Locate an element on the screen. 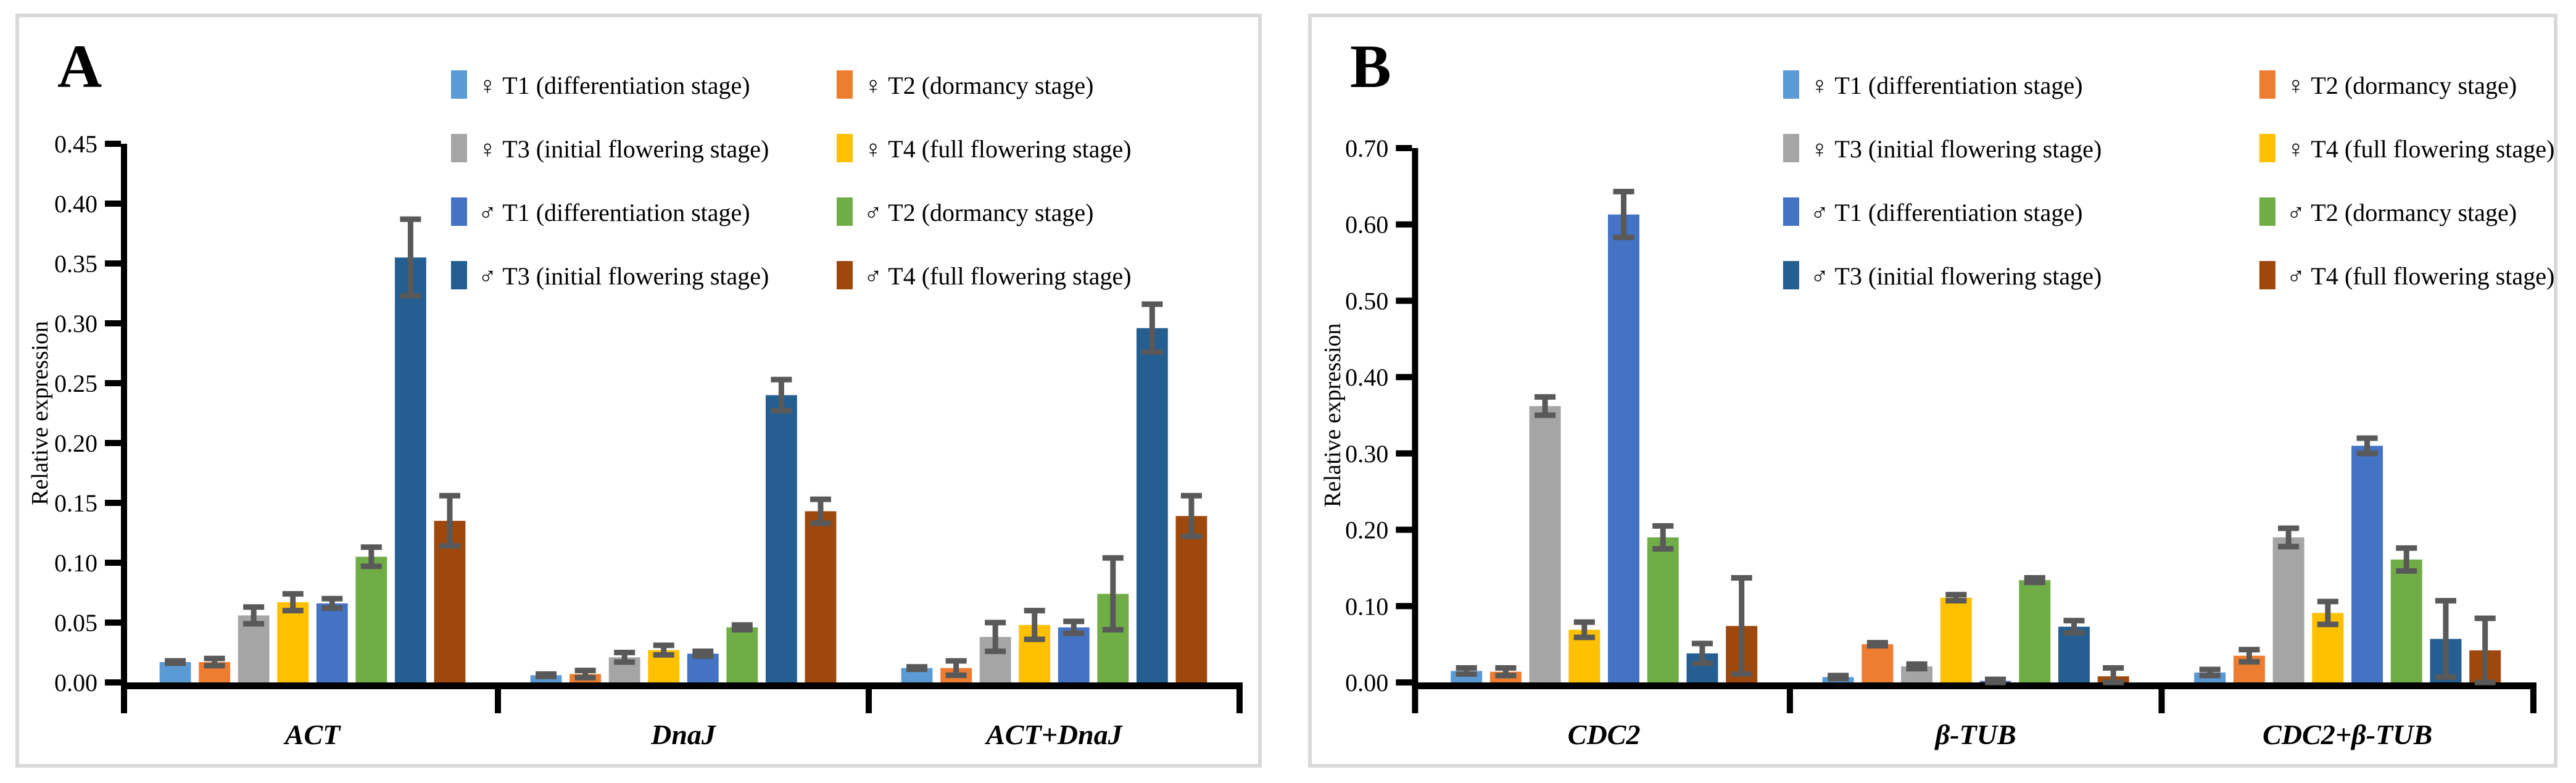 This screenshot has height=783, width=2576. legend-label: ♀ T4 (full flowering stage) is located at coordinates (998, 149).